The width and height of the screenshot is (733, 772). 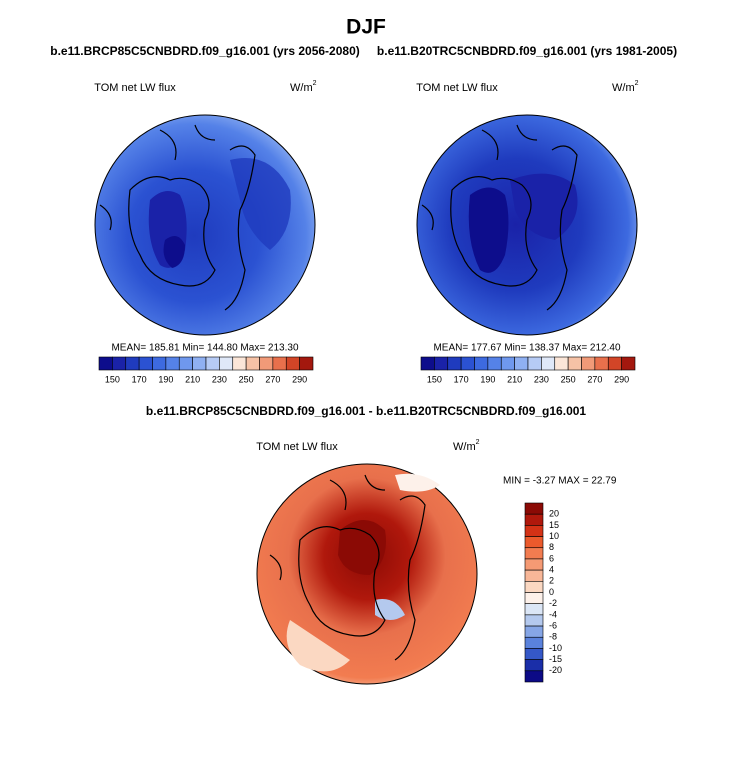 What do you see at coordinates (551, 592) in the screenshot?
I see `colorbar-label: 0` at bounding box center [551, 592].